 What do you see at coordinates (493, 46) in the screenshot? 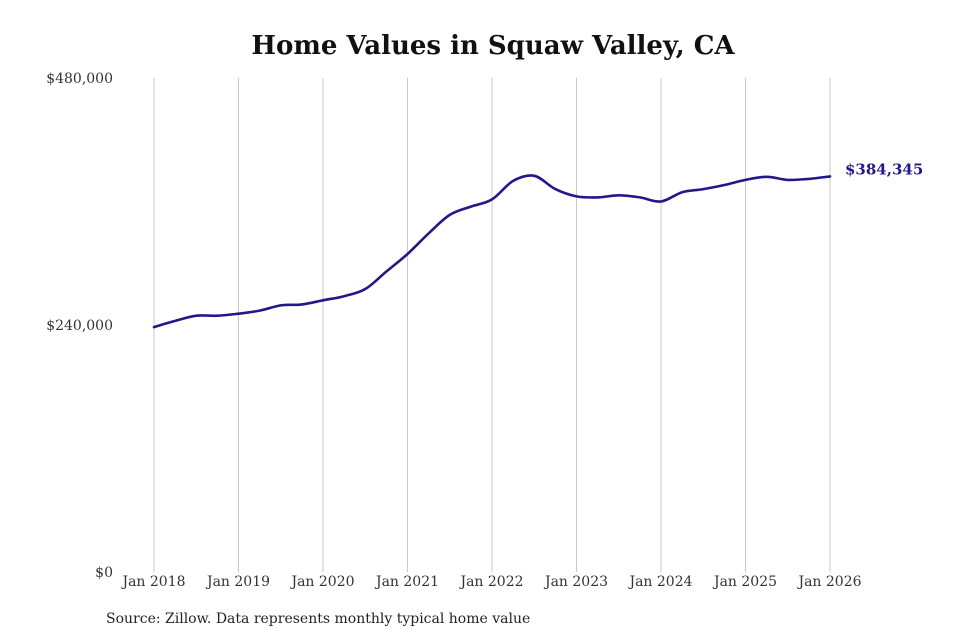
I see `chart-title: Home Values in Squaw Valley, CA` at bounding box center [493, 46].